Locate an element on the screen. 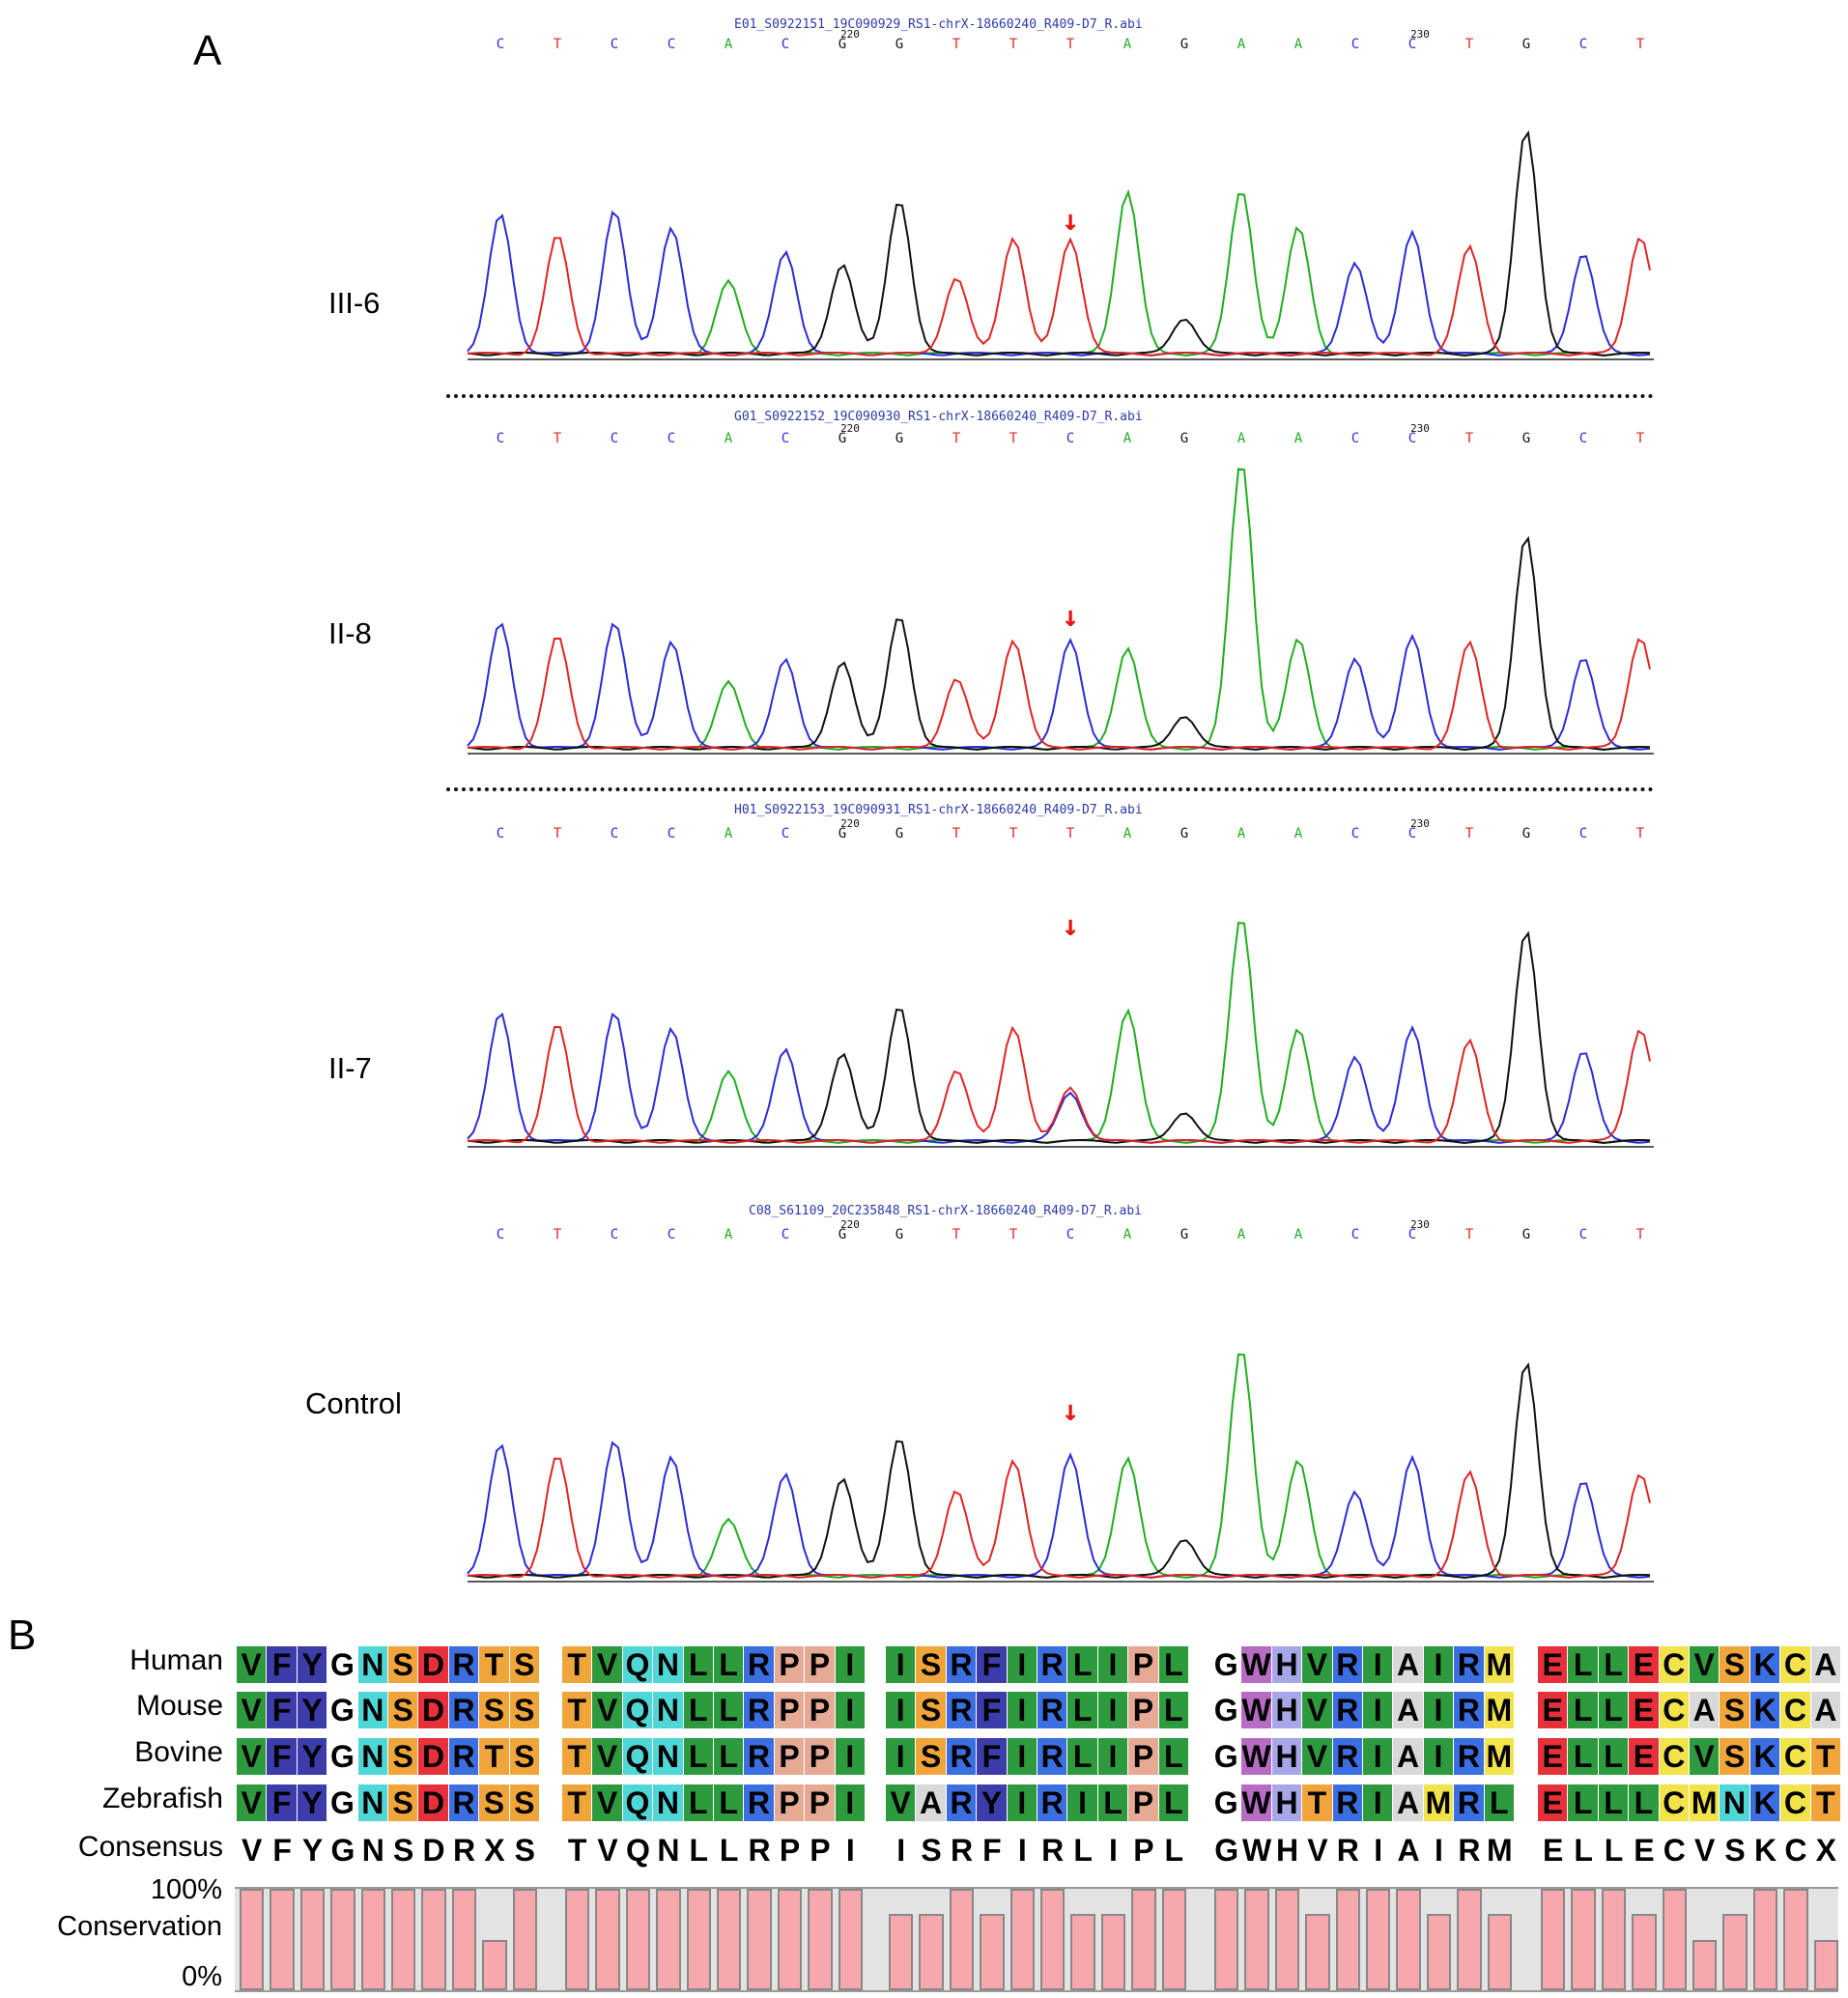 The image size is (1848, 1998). panel-a-letter: A is located at coordinates (207, 50).